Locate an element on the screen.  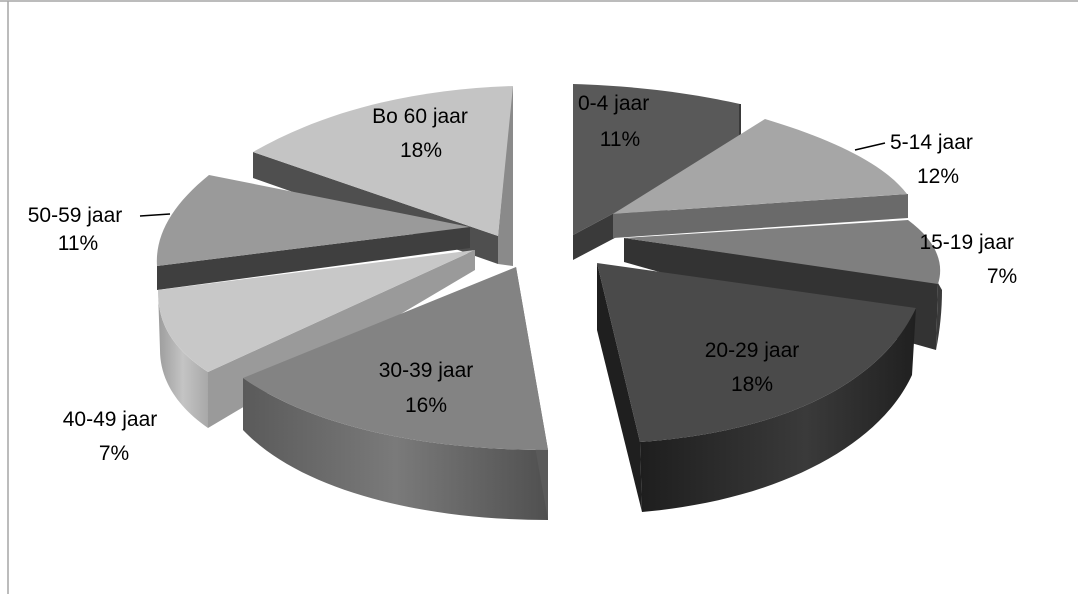
label-category-20-29-jaar: 20-29 jaar is located at coordinates (752, 350).